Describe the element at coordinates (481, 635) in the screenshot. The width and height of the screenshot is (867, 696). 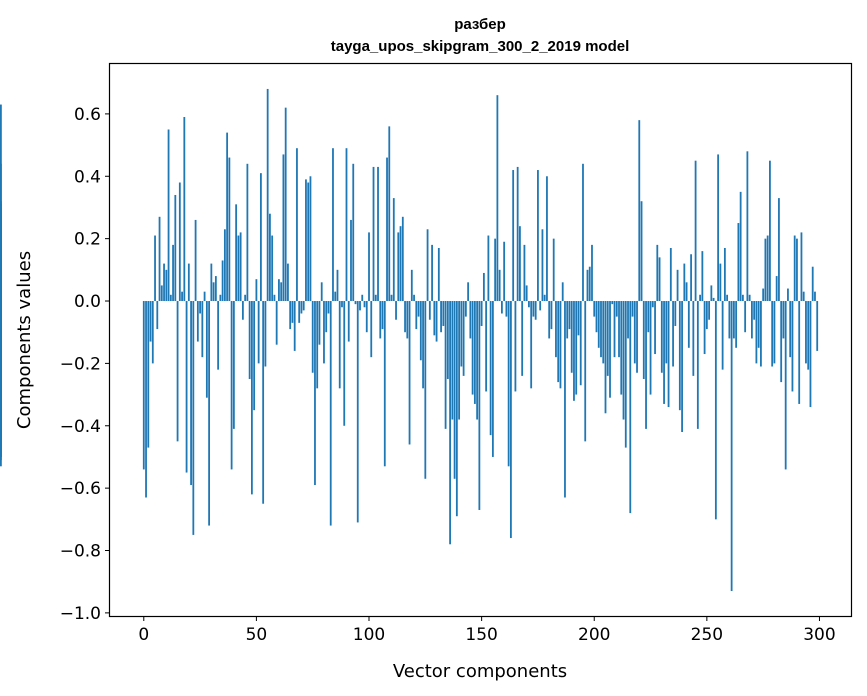
I see `x-tick-label: 150` at that location.